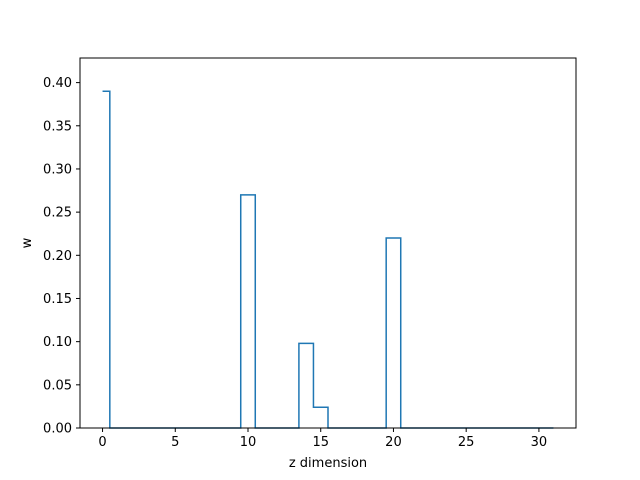  I want to click on x-tick-label: 20, so click(393, 442).